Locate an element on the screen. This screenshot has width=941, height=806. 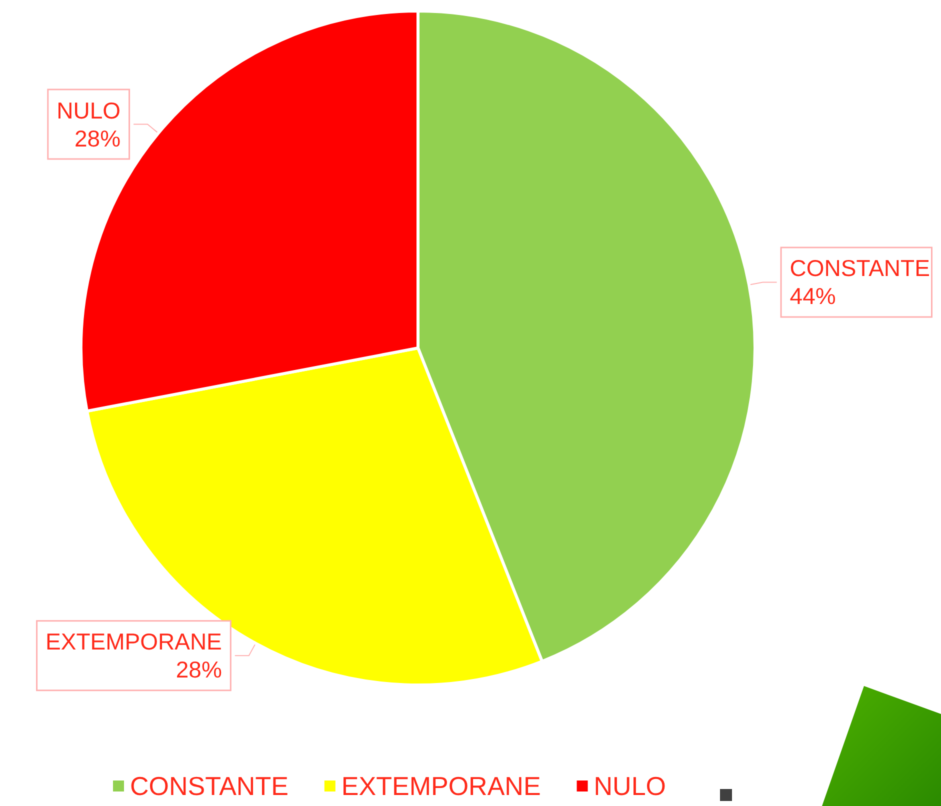
legend-label: CONSTANTE is located at coordinates (209, 786).